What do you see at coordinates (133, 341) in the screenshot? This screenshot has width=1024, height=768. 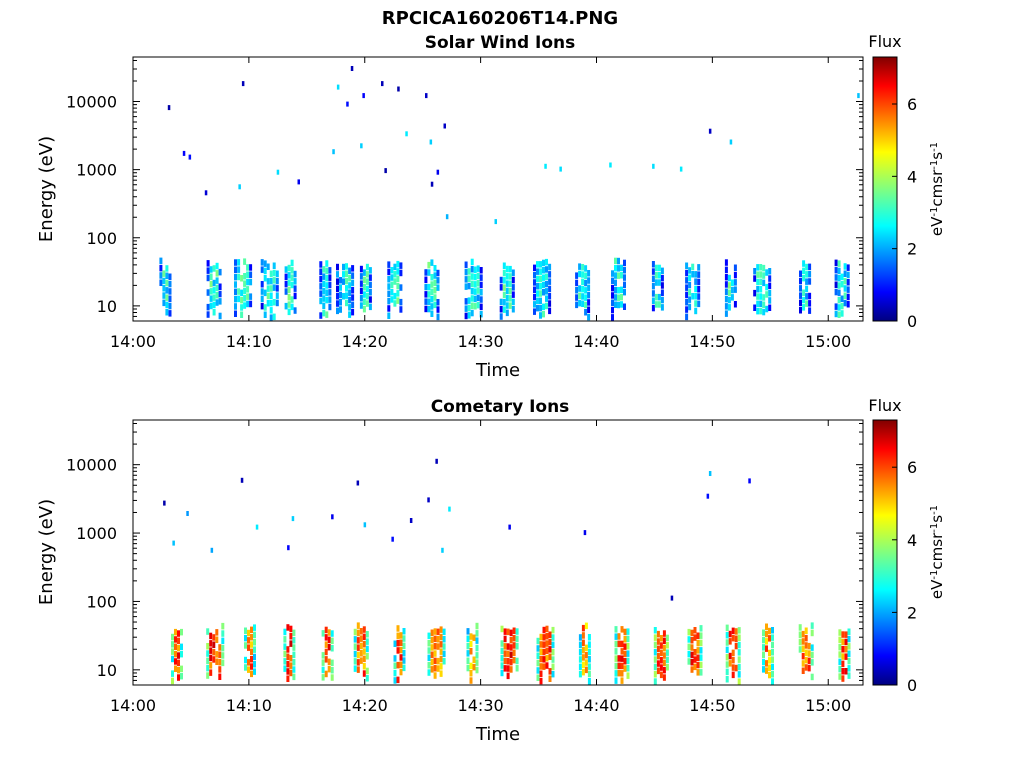 I see `x-tick-label: 14:00` at bounding box center [133, 341].